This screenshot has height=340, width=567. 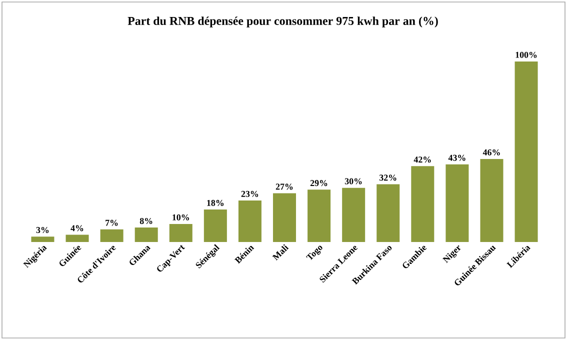 What do you see at coordinates (181, 217) in the screenshot?
I see `data-label: 10%` at bounding box center [181, 217].